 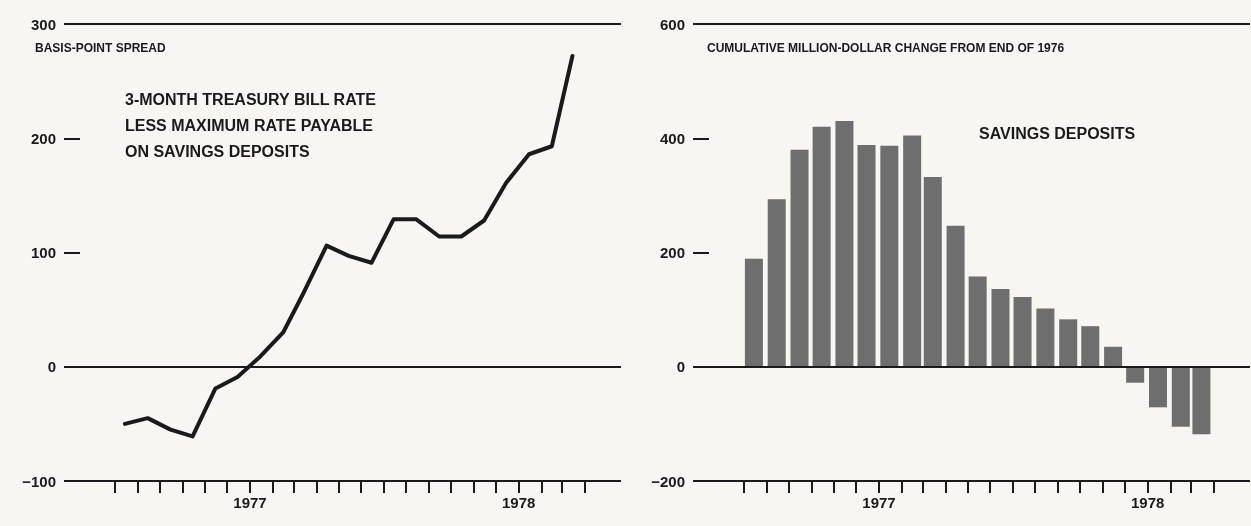 I want to click on y-tick-label: 100, so click(x=43, y=252).